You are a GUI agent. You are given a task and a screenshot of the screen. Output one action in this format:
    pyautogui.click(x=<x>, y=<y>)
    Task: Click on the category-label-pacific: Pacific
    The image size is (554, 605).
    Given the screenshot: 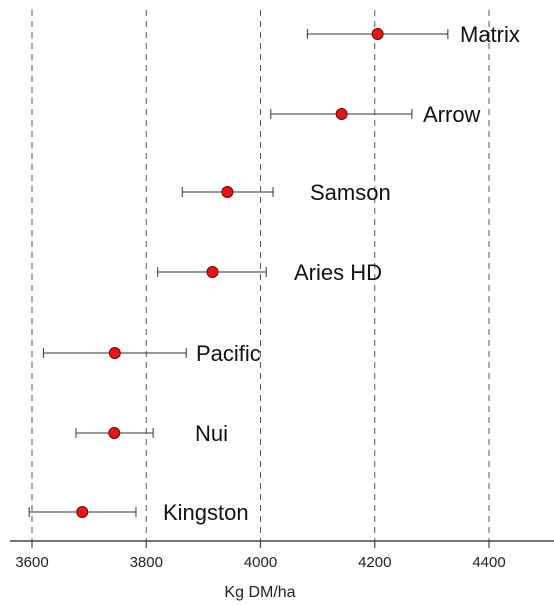 What is the action you would take?
    pyautogui.click(x=228, y=353)
    